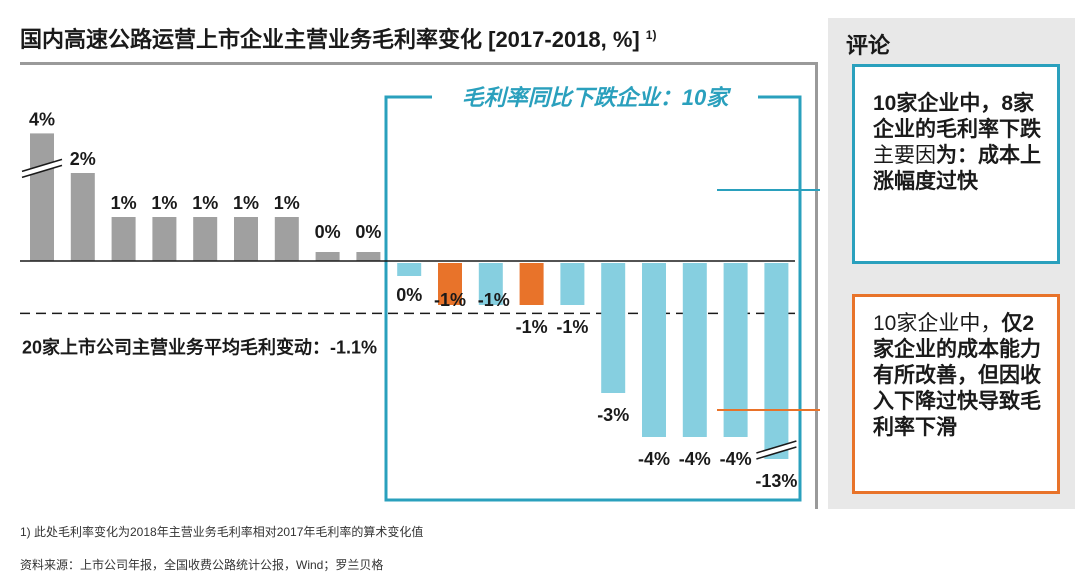 This screenshot has width=1080, height=575. I want to click on chart-right-rule, so click(816, 285).